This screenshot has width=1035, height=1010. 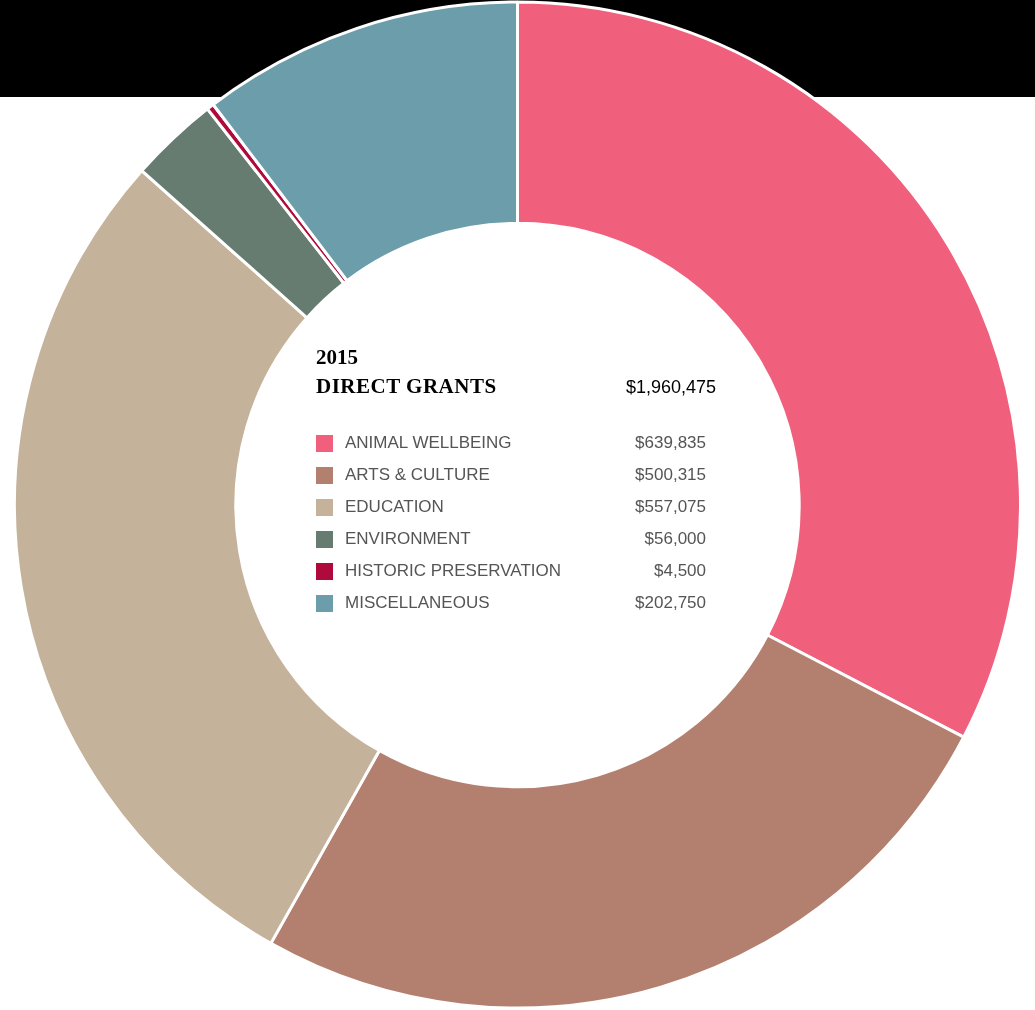 What do you see at coordinates (670, 387) in the screenshot?
I see `text: $1,960,475` at bounding box center [670, 387].